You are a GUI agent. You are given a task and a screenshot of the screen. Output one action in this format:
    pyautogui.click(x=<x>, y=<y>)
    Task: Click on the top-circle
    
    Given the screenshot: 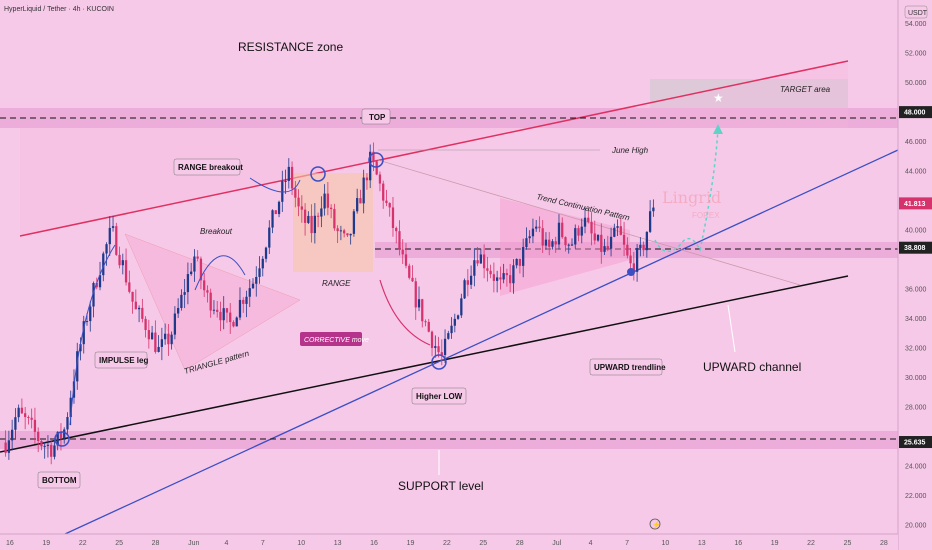 What is the action you would take?
    pyautogui.click(x=376, y=160)
    